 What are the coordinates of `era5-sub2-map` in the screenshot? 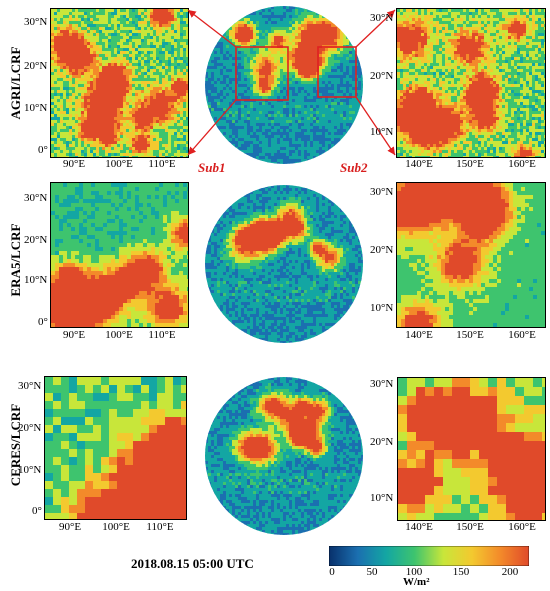 It's located at (471, 255).